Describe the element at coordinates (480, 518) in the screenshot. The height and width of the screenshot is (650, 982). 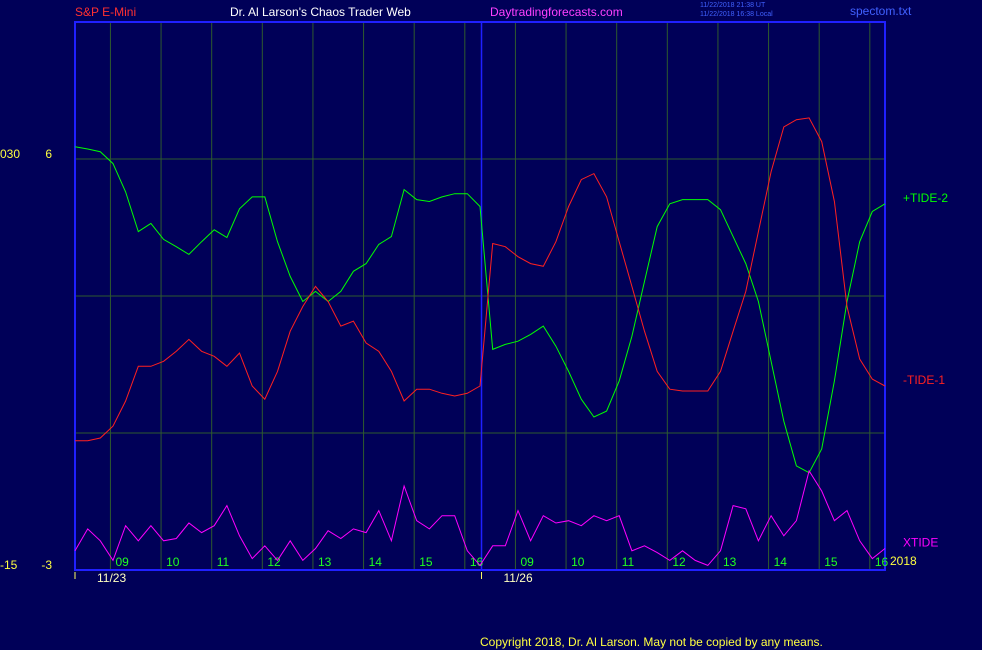
I see `series-line` at that location.